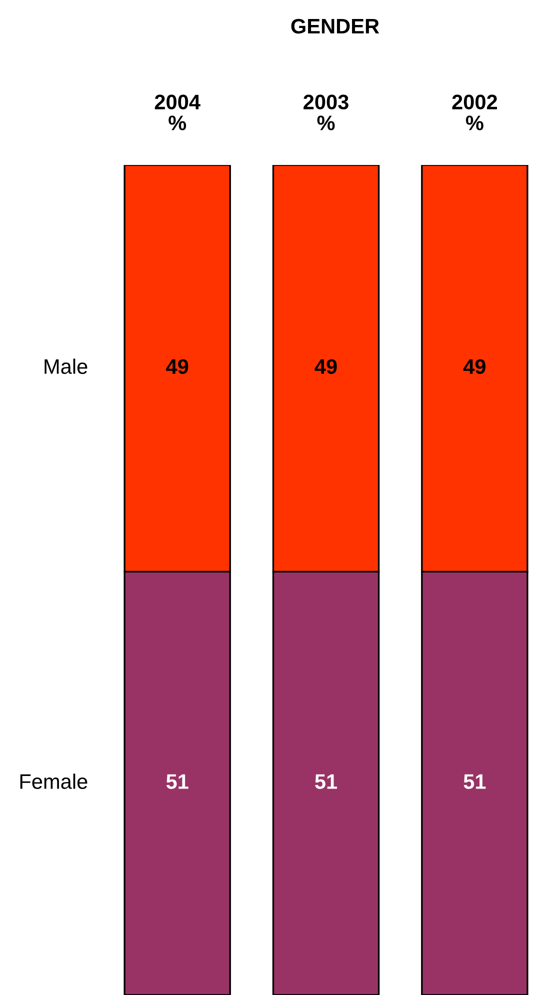 The image size is (549, 995). What do you see at coordinates (326, 112) in the screenshot?
I see `x-tick-label: 2003 %` at bounding box center [326, 112].